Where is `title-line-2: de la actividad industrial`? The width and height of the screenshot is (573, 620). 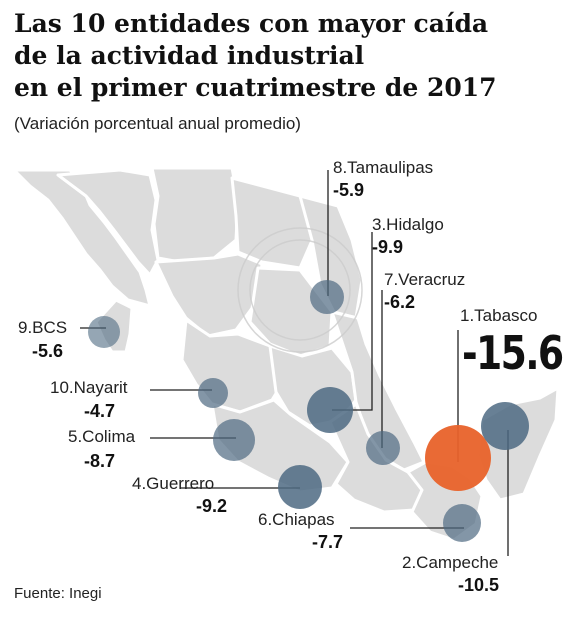
title-line-2: de la actividad industrial is located at coordinates (189, 55).